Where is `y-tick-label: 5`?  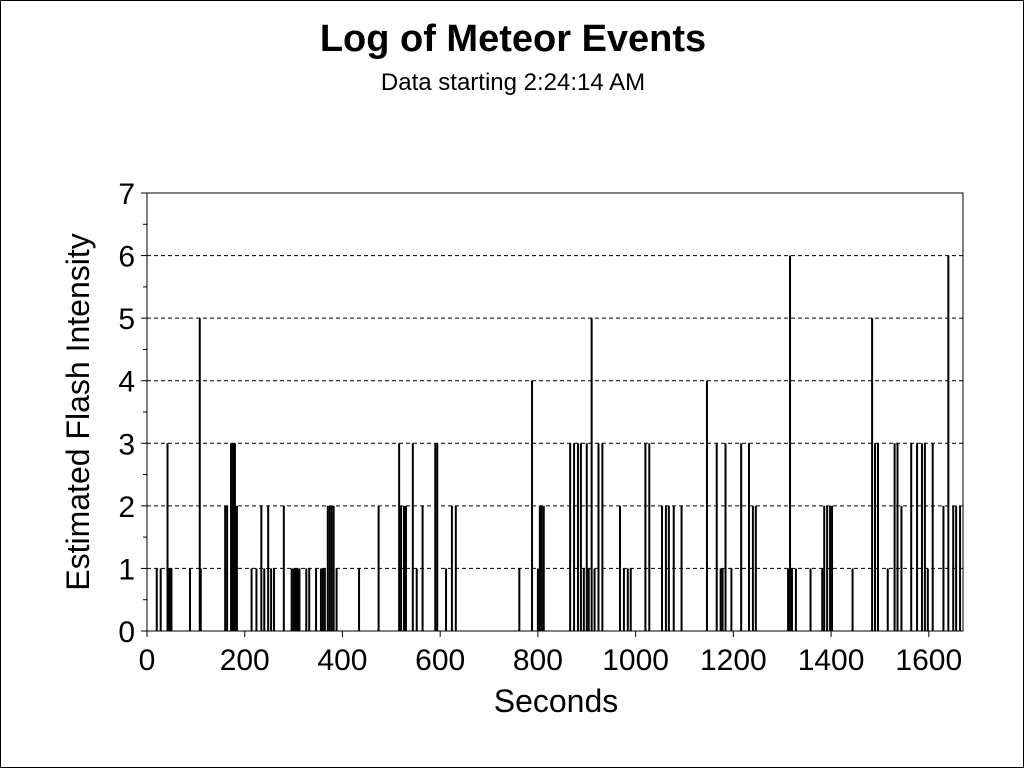 y-tick-label: 5 is located at coordinates (126, 319).